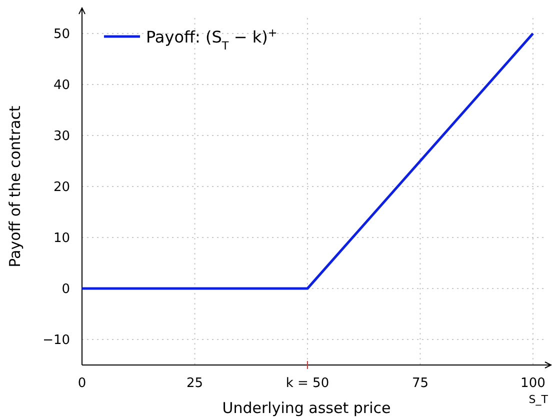 Image resolution: width=554 pixels, height=418 pixels. Describe the element at coordinates (15, 187) in the screenshot. I see `y-axis-title: Payoff of the contract` at that location.